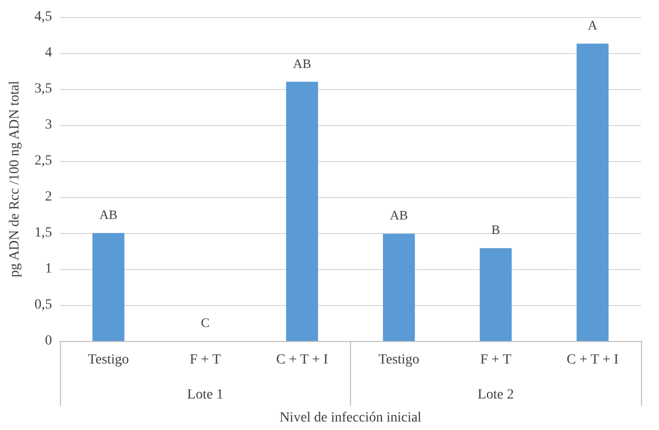  What do you see at coordinates (205, 322) in the screenshot?
I see `data-label: C` at bounding box center [205, 322].